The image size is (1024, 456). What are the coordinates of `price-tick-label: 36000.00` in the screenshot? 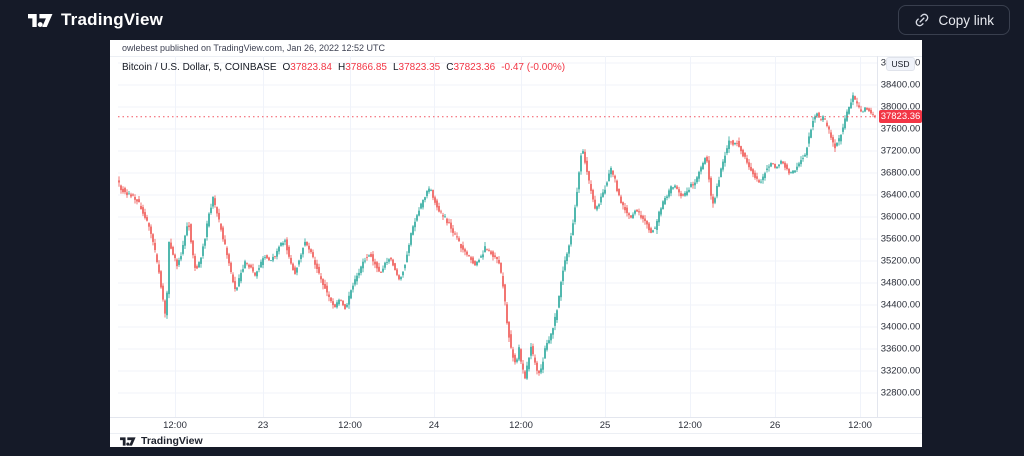 It's located at (900, 217).